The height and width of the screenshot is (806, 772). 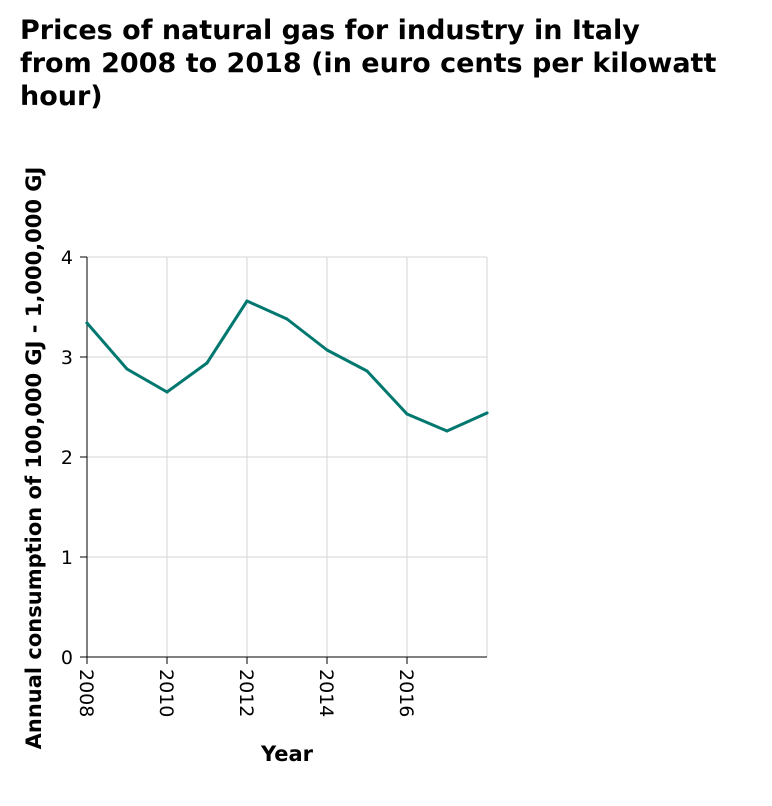 I want to click on y-tick-label: 4, so click(x=67, y=258).